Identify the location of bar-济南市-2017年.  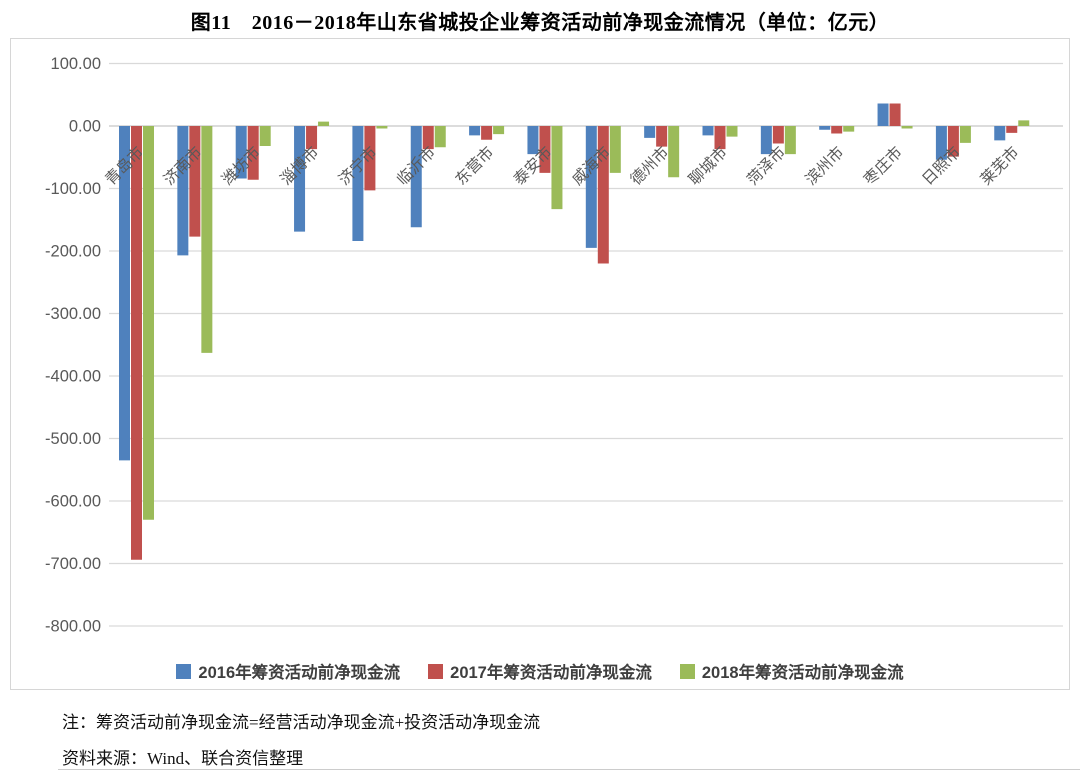
(195, 181).